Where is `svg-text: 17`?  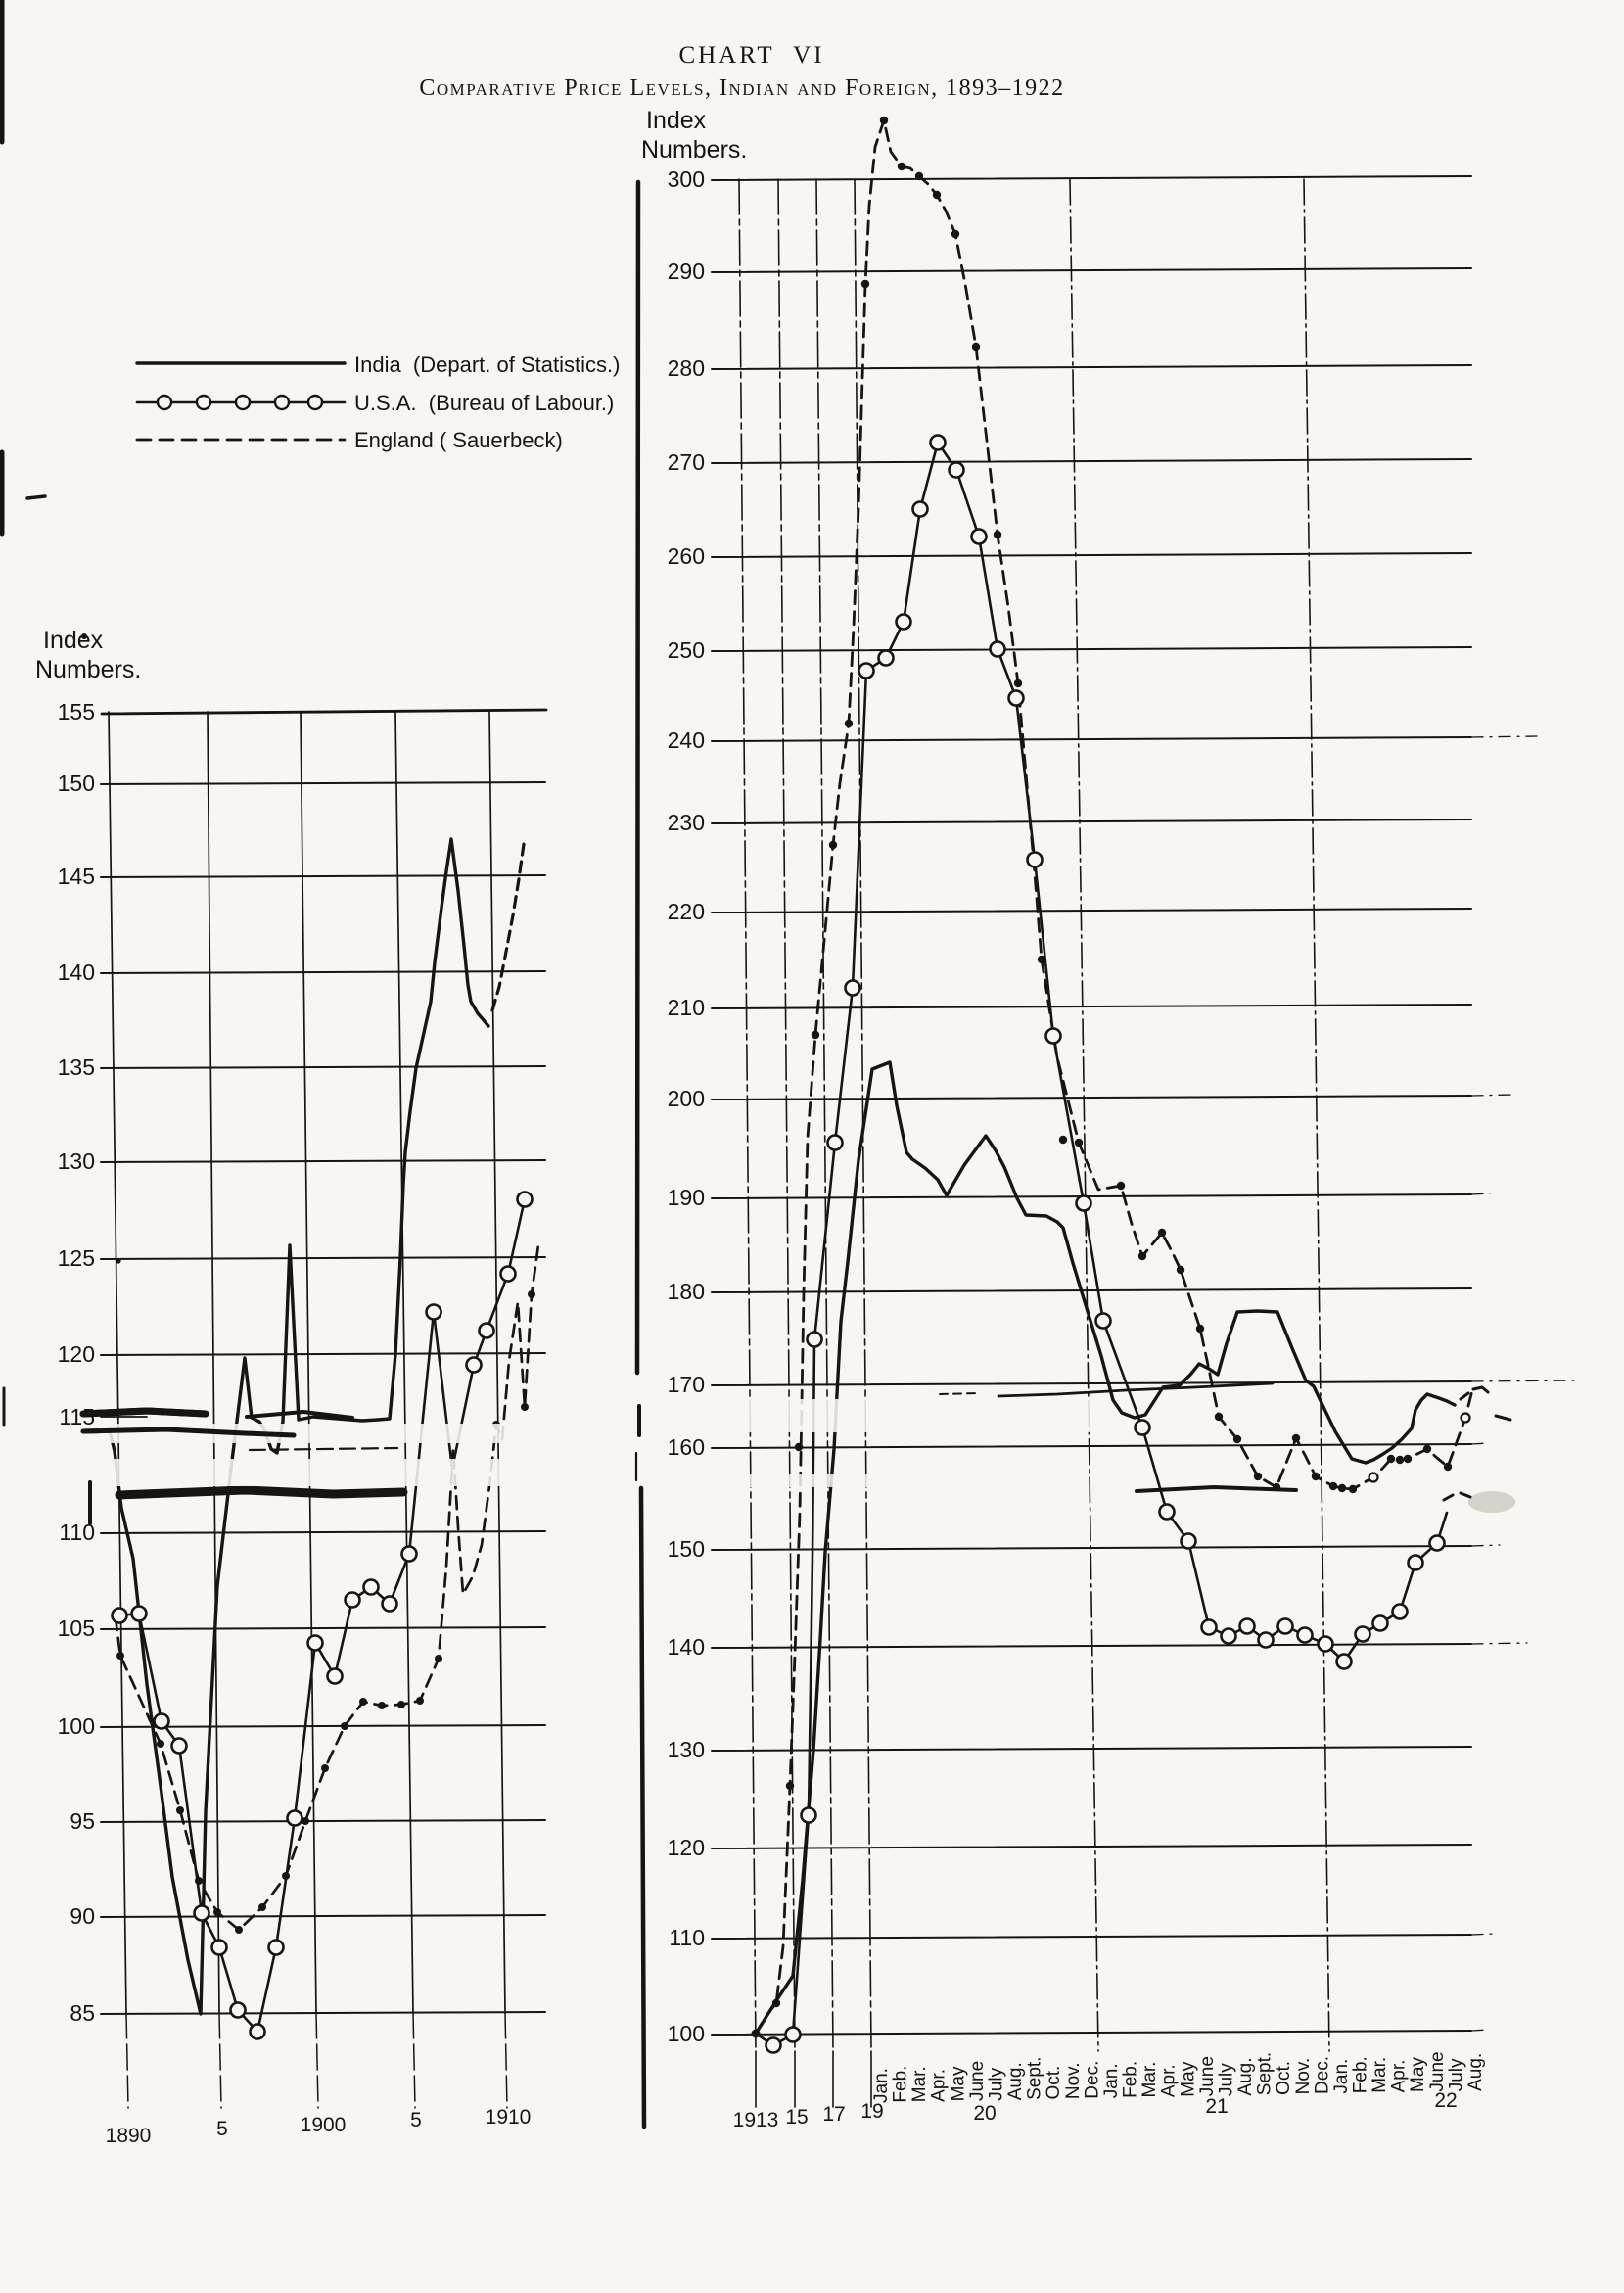 svg-text: 17 is located at coordinates (834, 2114).